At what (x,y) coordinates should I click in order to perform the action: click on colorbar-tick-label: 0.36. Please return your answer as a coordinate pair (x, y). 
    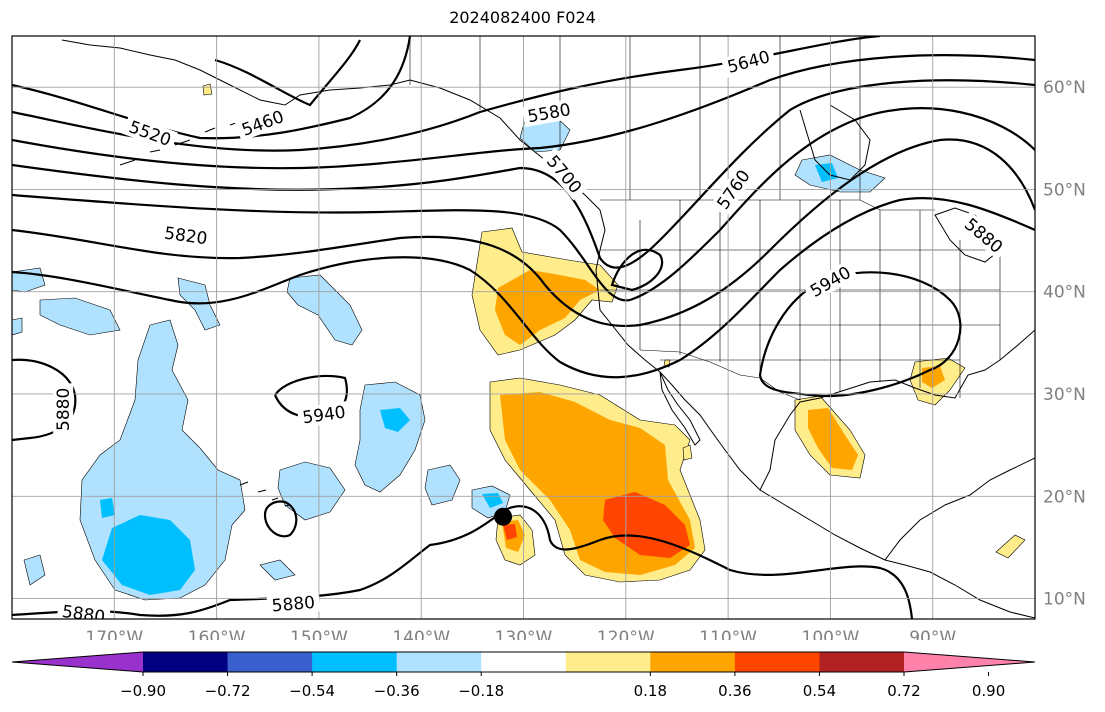
    Looking at the image, I should click on (734, 691).